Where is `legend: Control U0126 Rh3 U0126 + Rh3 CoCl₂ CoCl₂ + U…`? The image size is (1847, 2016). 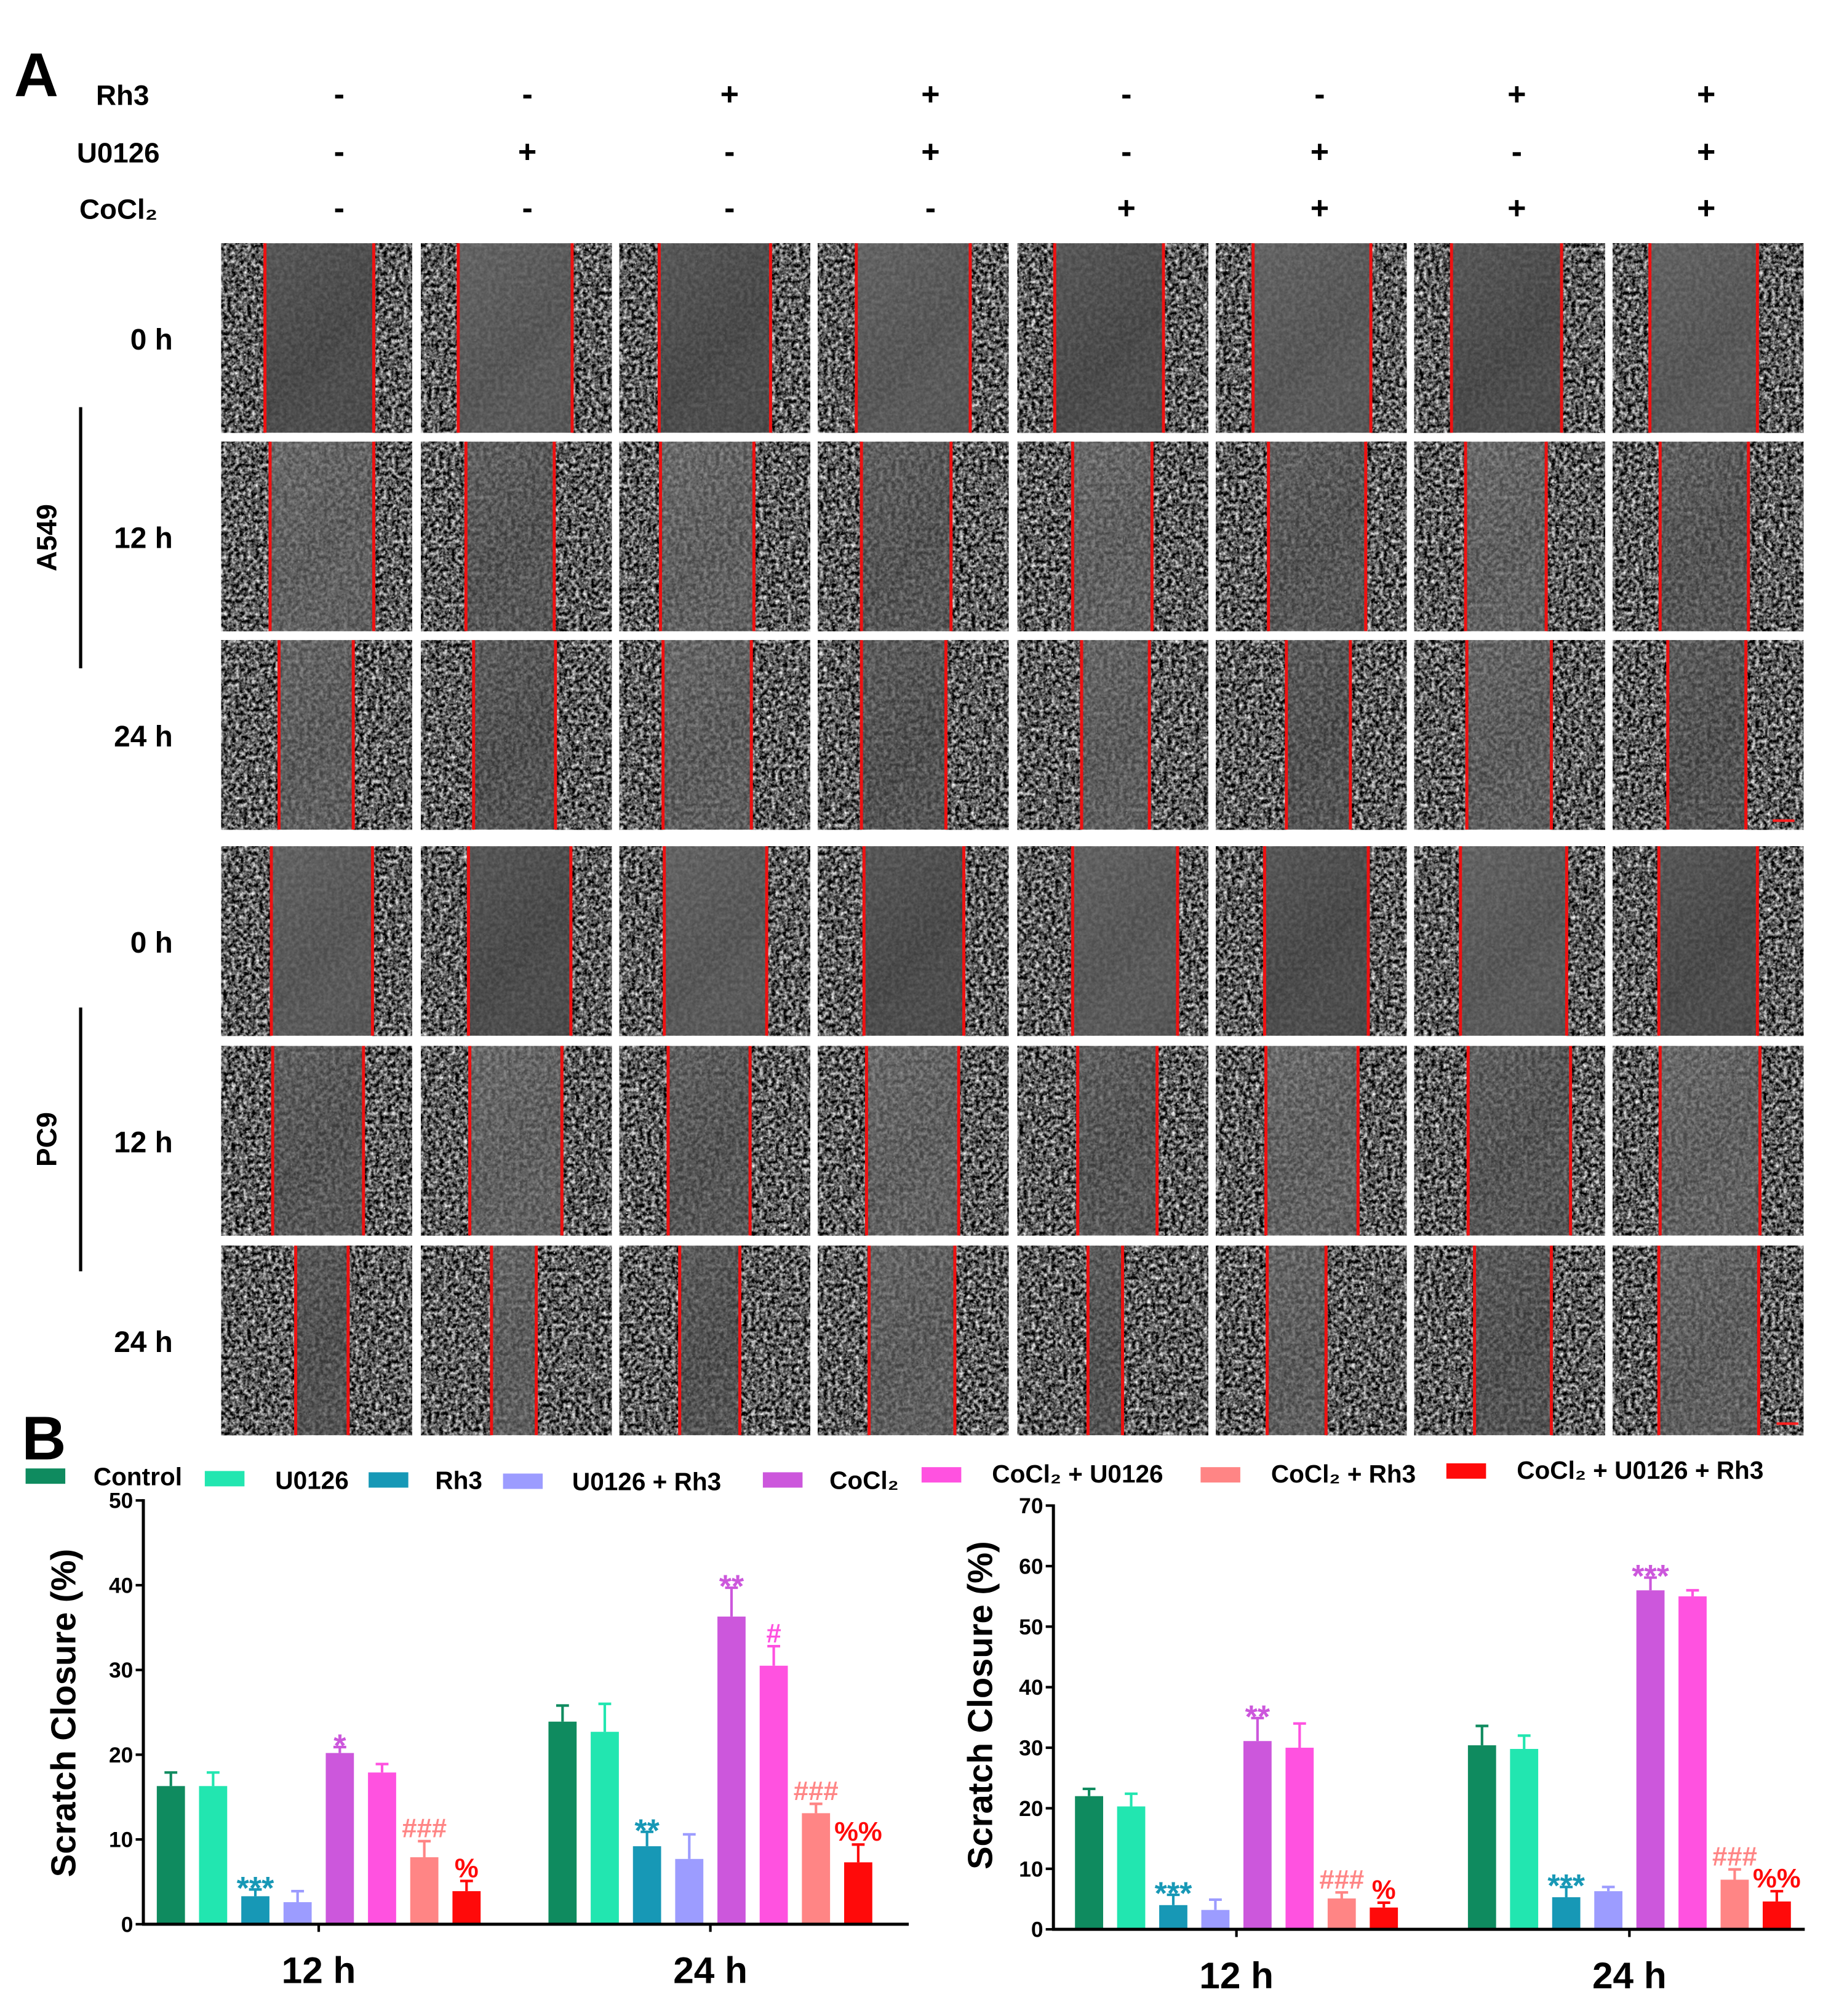
legend: Control U0126 Rh3 U0126 + Rh3 CoCl₂ CoCl₂ + U… is located at coordinates (894, 1476).